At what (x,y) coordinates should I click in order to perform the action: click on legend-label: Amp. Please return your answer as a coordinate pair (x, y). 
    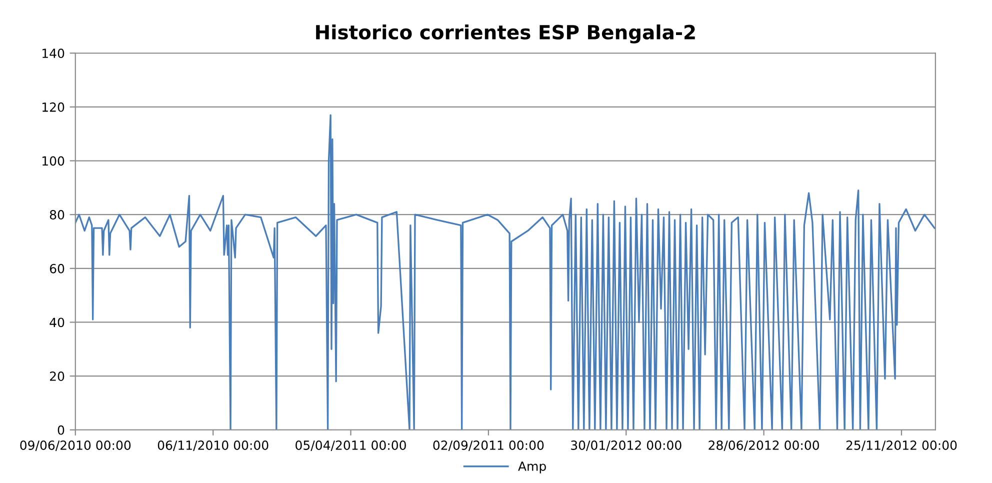
    Looking at the image, I should click on (532, 468).